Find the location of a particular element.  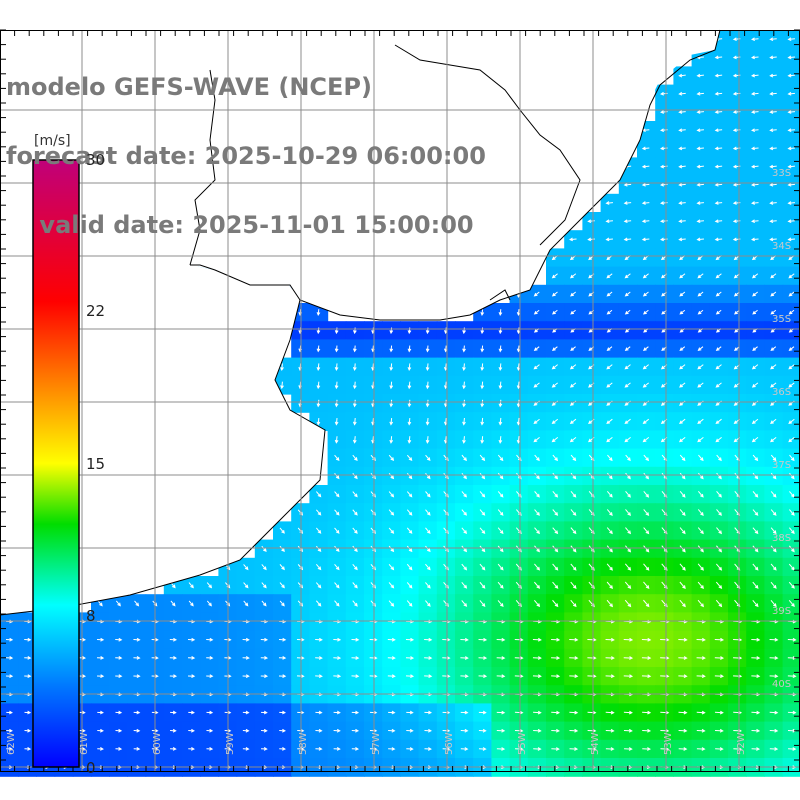

lat-label: 36S is located at coordinates (781, 392).